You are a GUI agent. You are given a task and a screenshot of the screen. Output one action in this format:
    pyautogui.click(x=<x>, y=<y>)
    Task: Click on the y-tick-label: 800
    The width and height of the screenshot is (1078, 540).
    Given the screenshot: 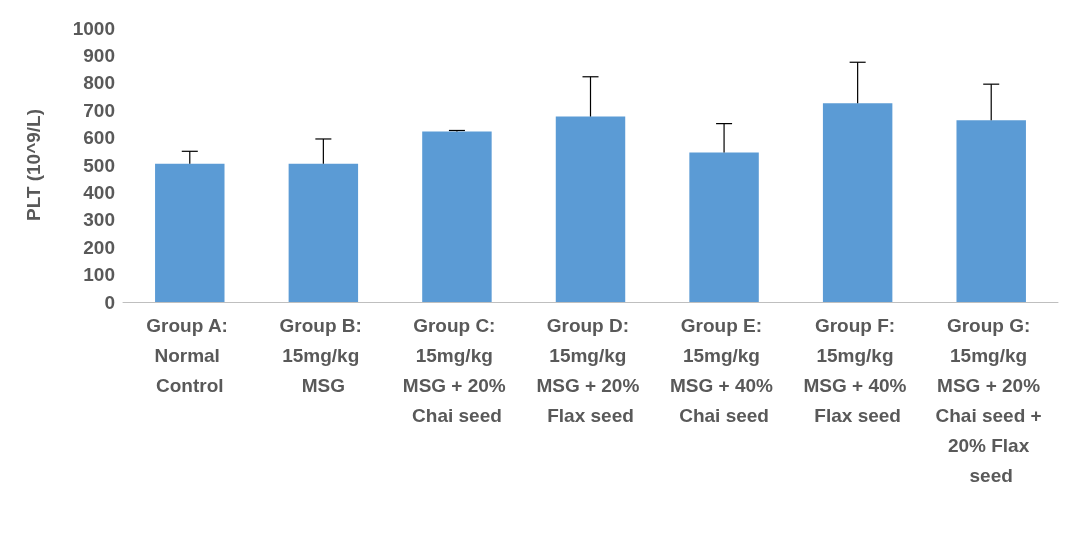 What is the action you would take?
    pyautogui.click(x=99, y=83)
    